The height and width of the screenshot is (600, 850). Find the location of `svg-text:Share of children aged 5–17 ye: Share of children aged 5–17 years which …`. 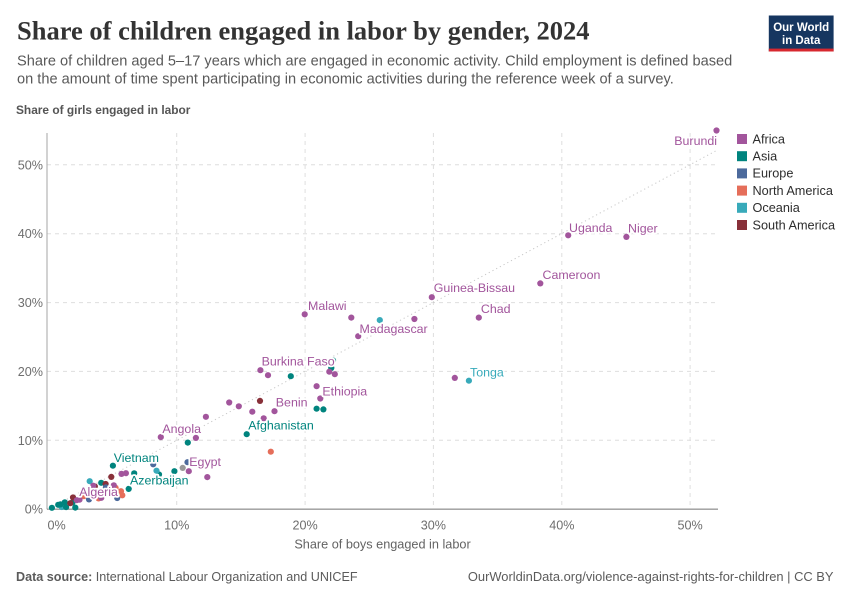

svg-text:Share of children aged 5–17 ye: Share of children aged 5–17 years which … is located at coordinates (374, 62).